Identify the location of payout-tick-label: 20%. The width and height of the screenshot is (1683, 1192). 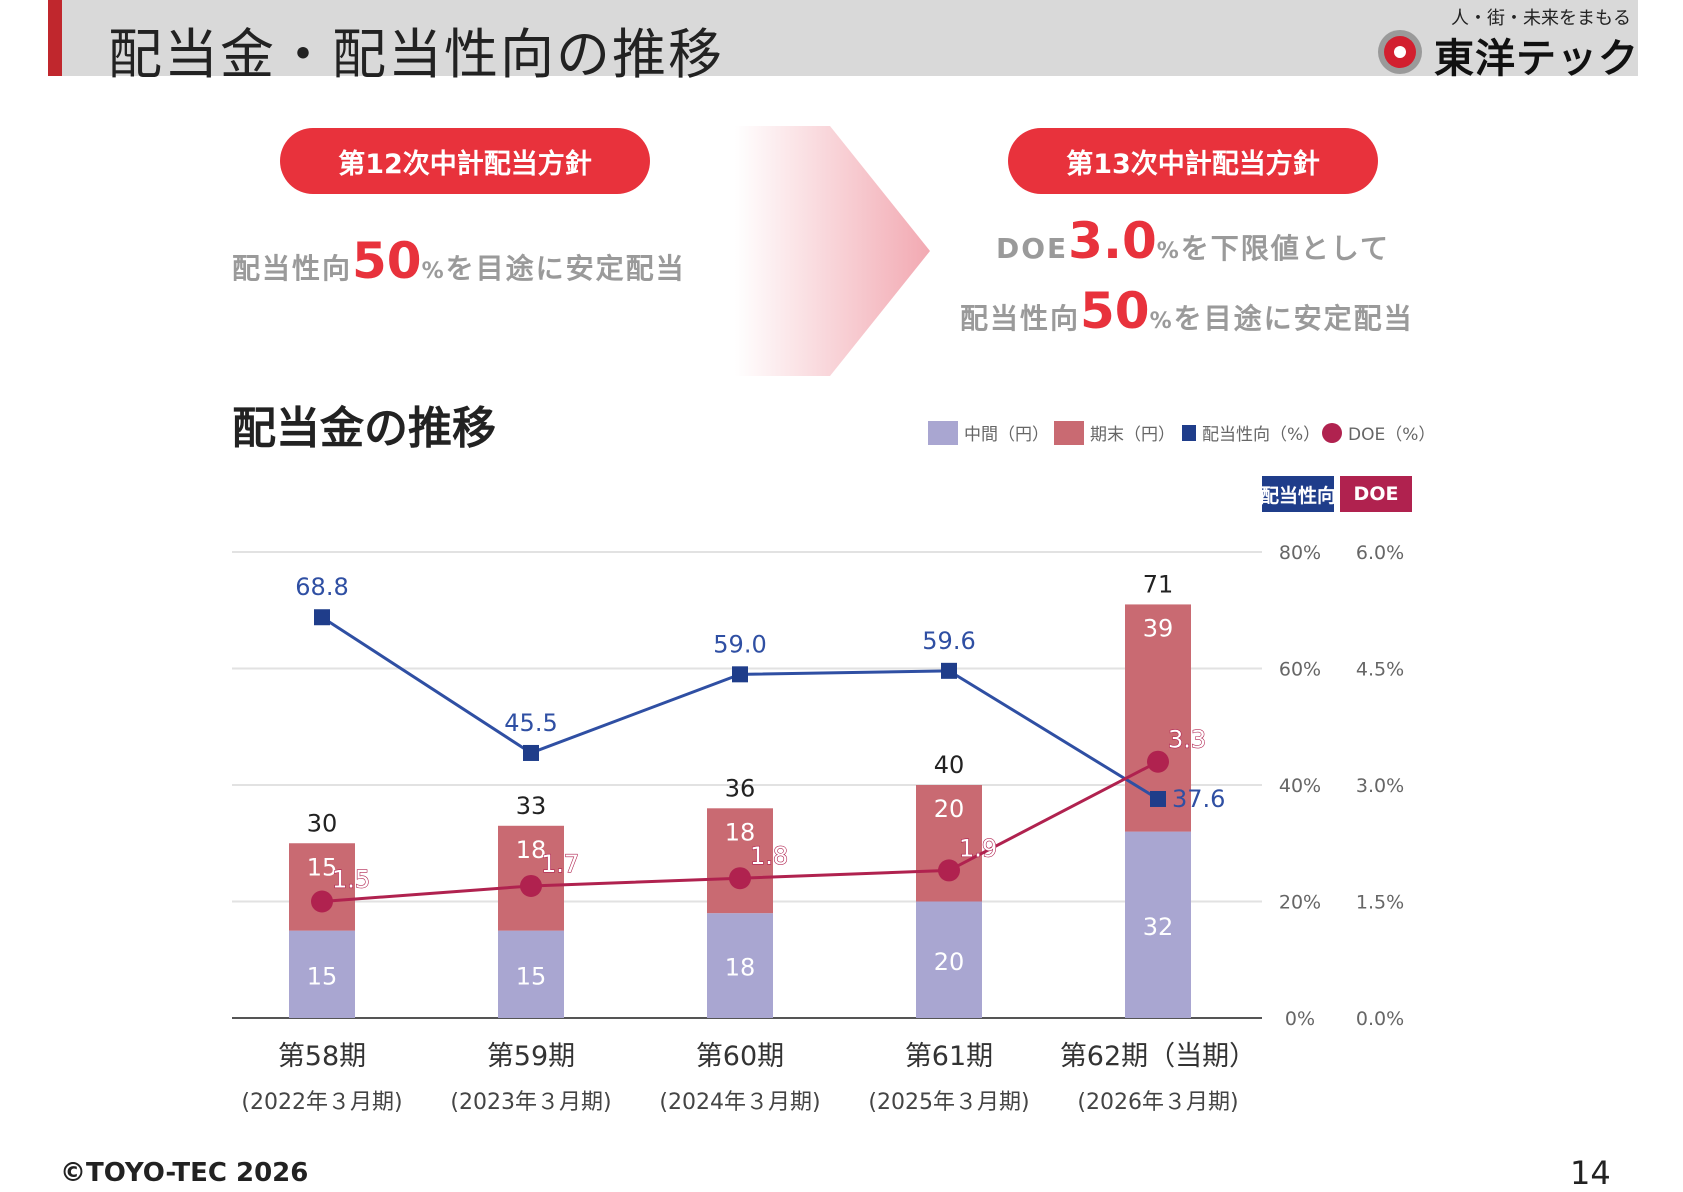
(1300, 903).